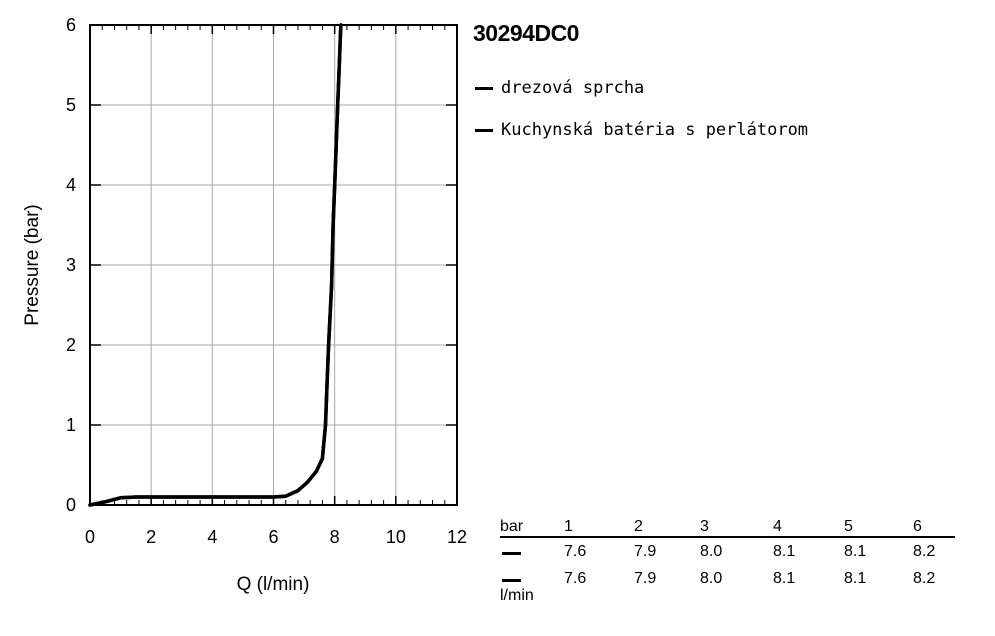  I want to click on x-tick-label: 4, so click(212, 537).